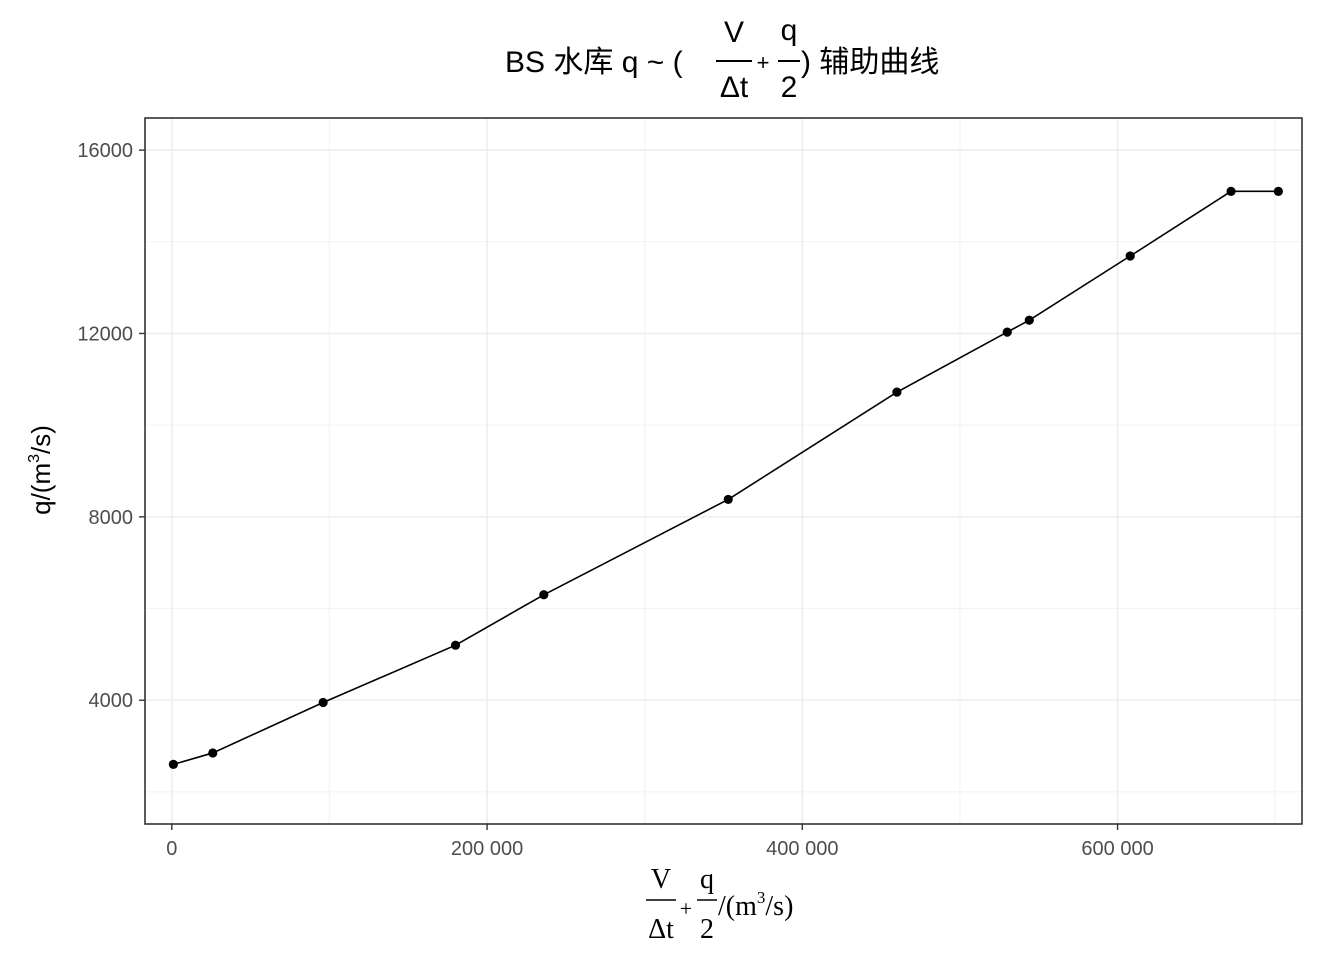  I want to click on chart-title-frac1-num: V, so click(734, 32).